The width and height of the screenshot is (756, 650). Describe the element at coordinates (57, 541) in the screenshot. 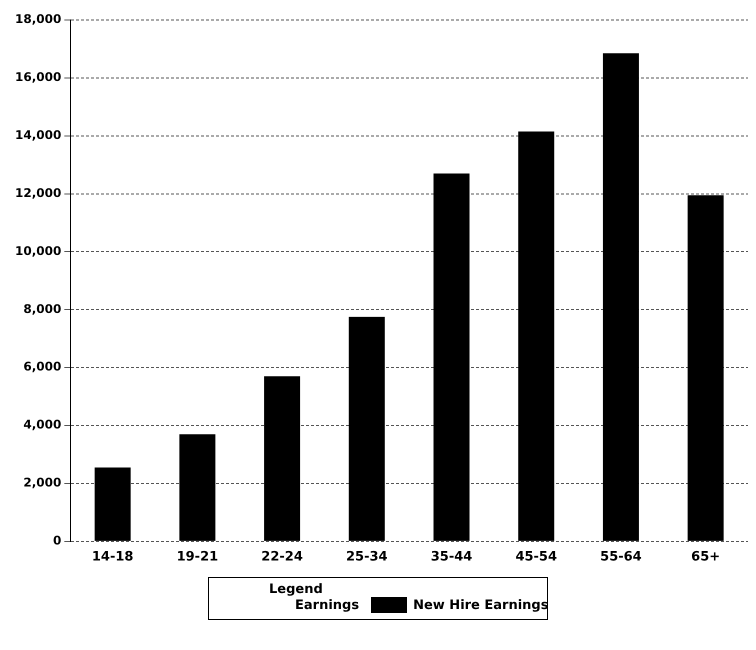

I see `y-tick-label: 0` at that location.